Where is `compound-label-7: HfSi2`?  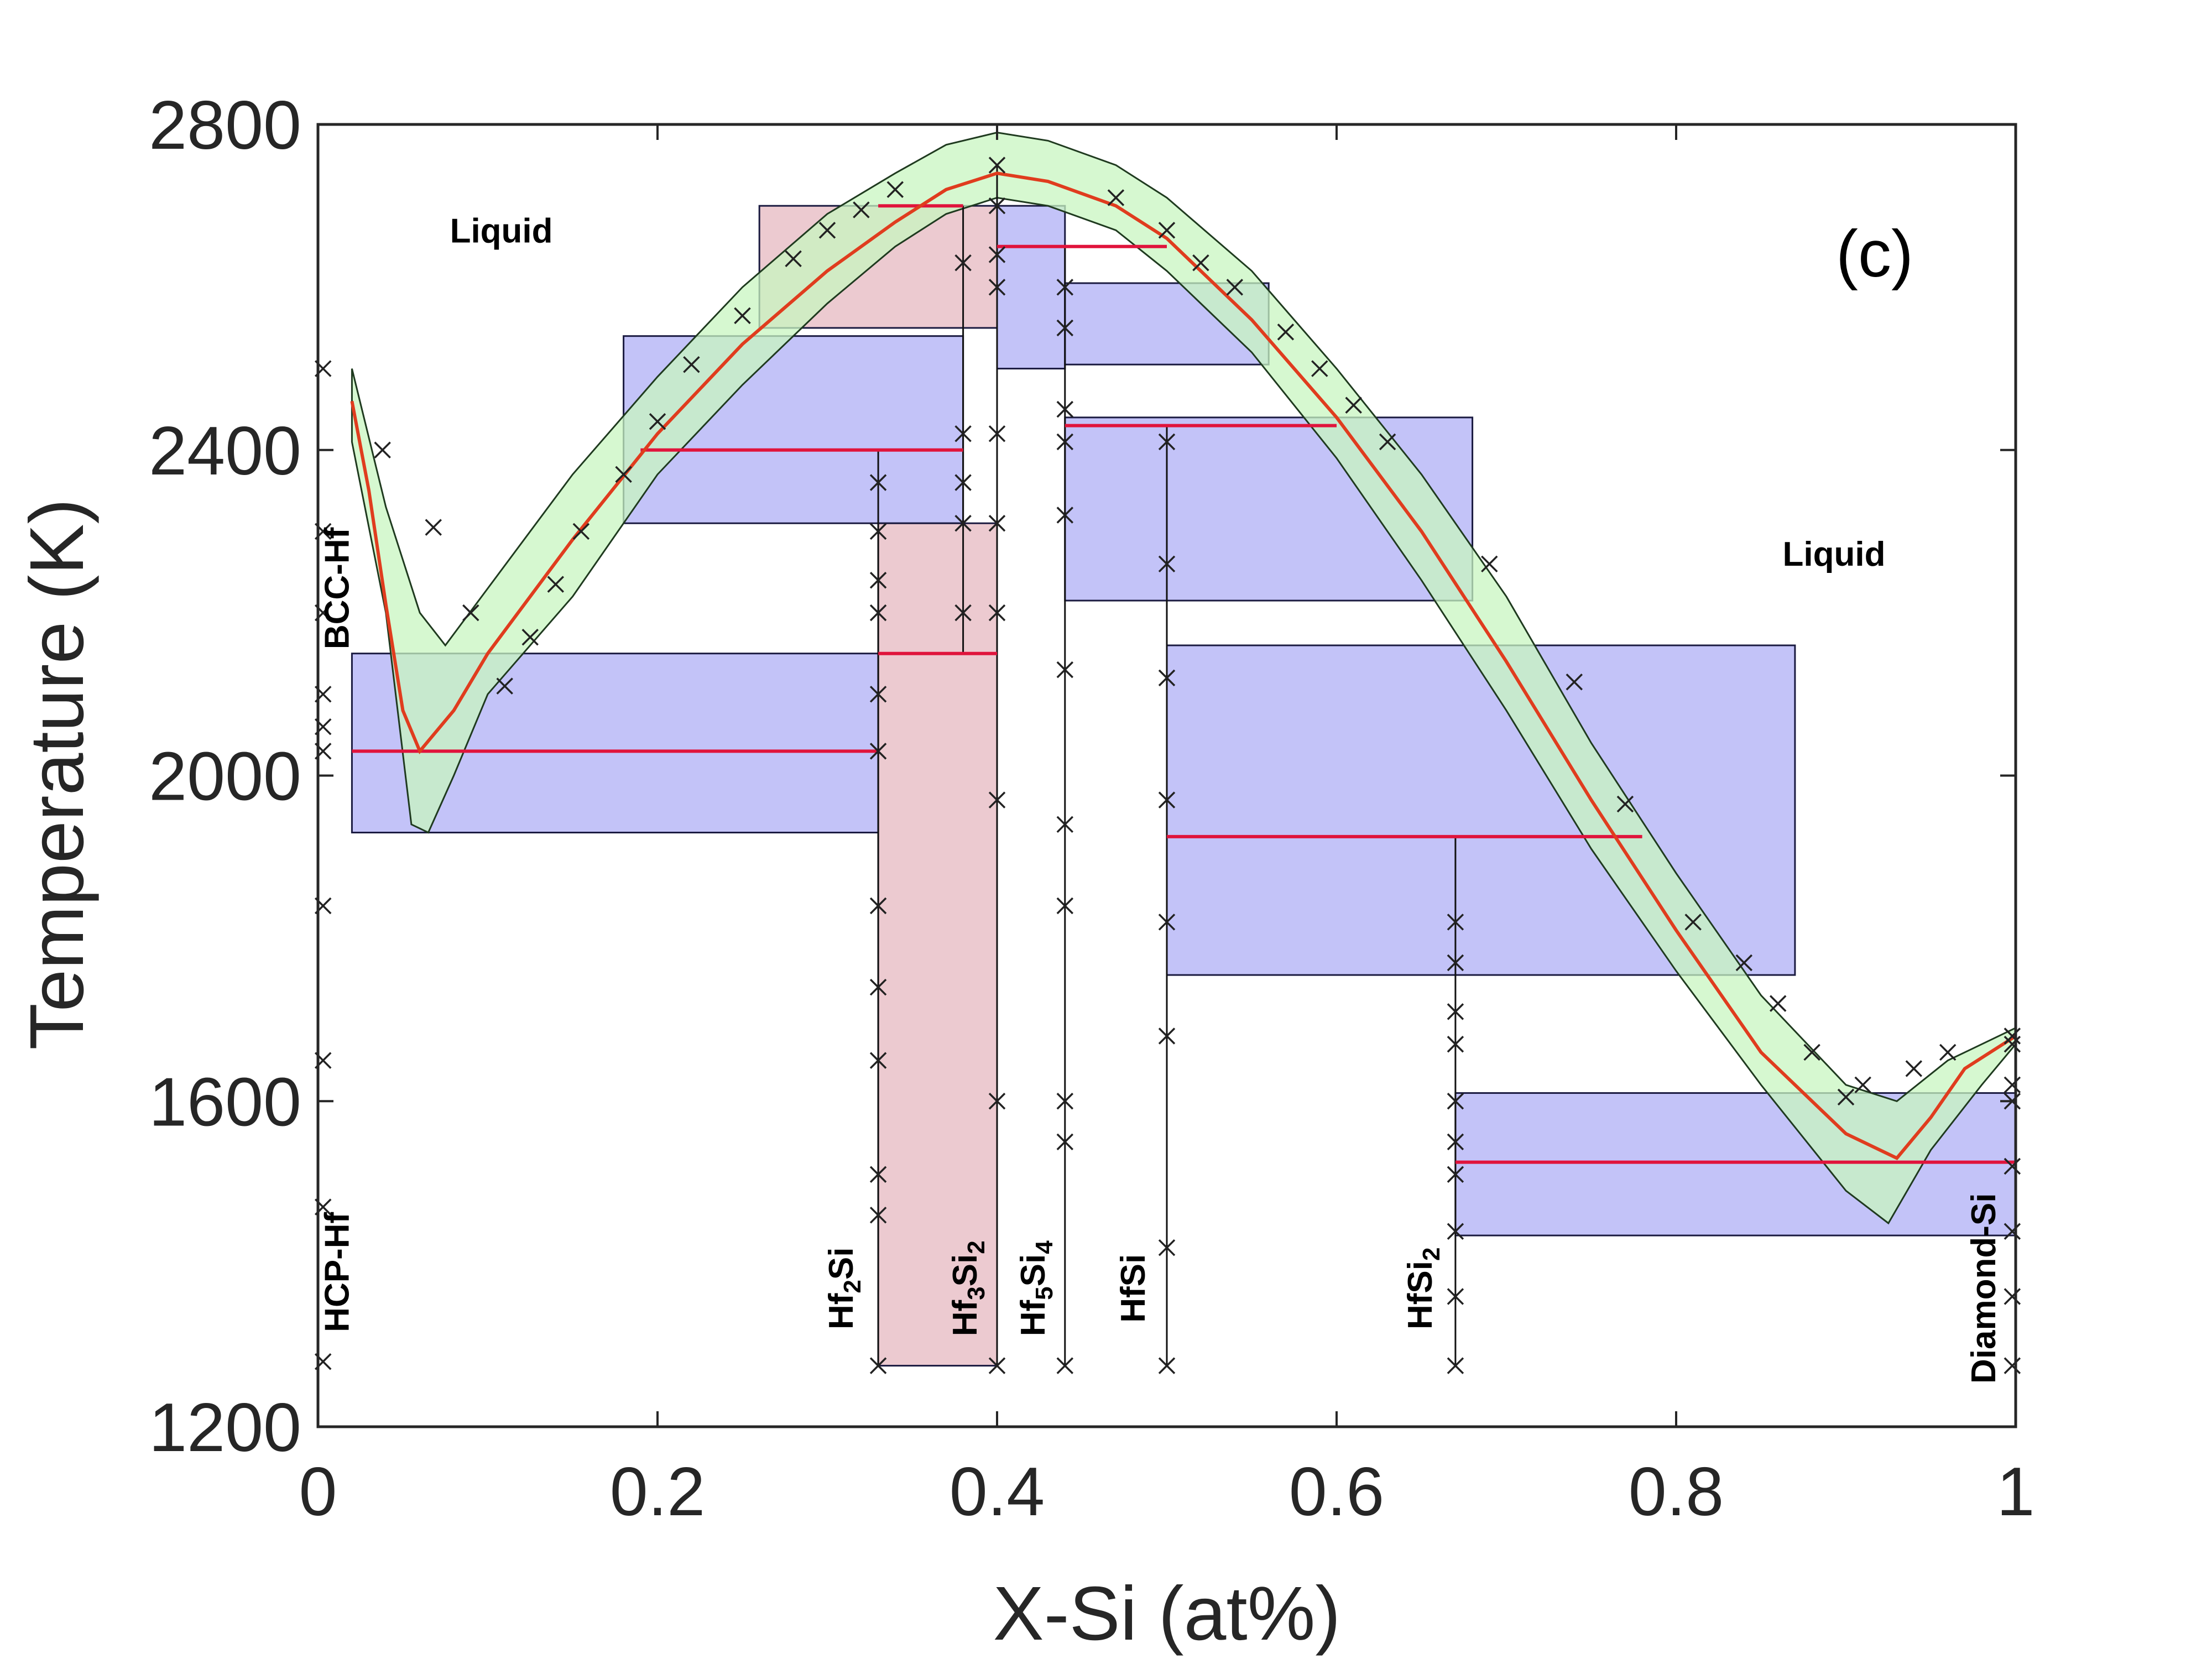
compound-label-7: HfSi2 is located at coordinates (1423, 1288).